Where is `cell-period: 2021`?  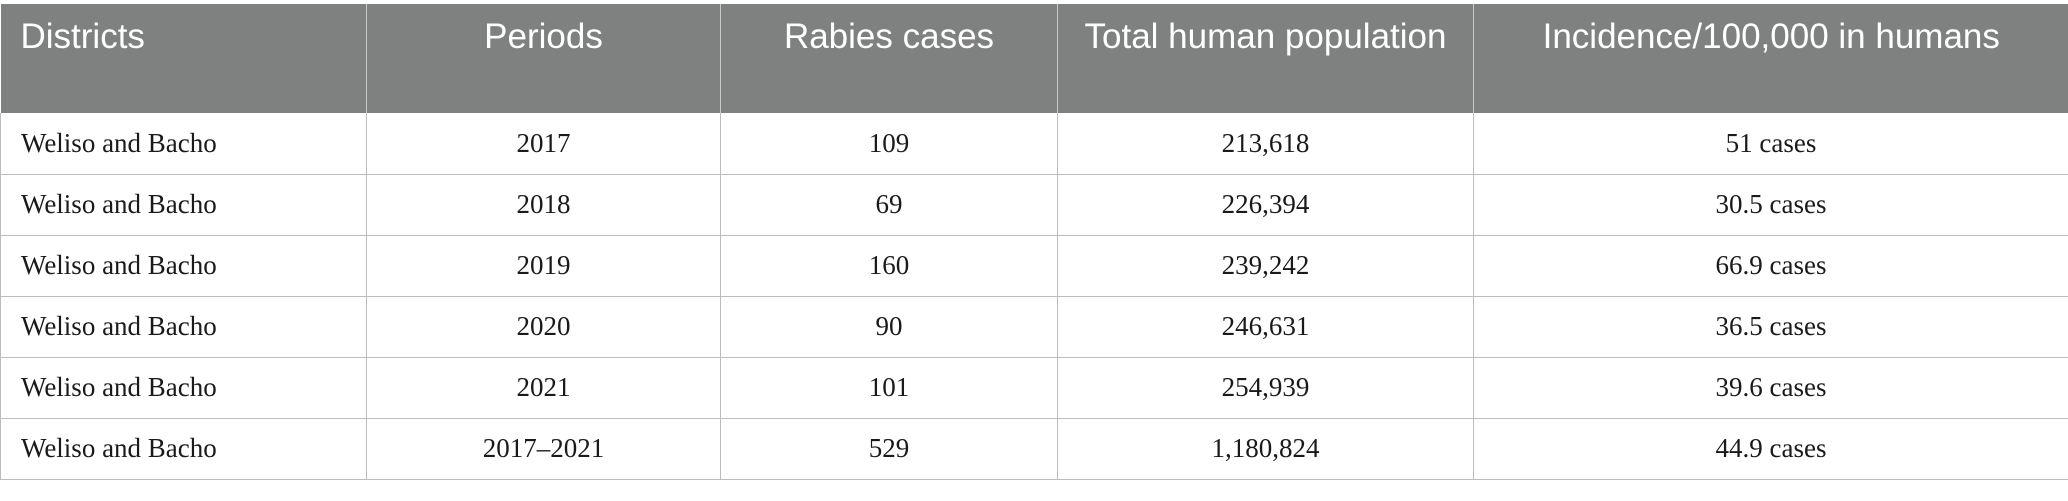
cell-period: 2021 is located at coordinates (543, 388).